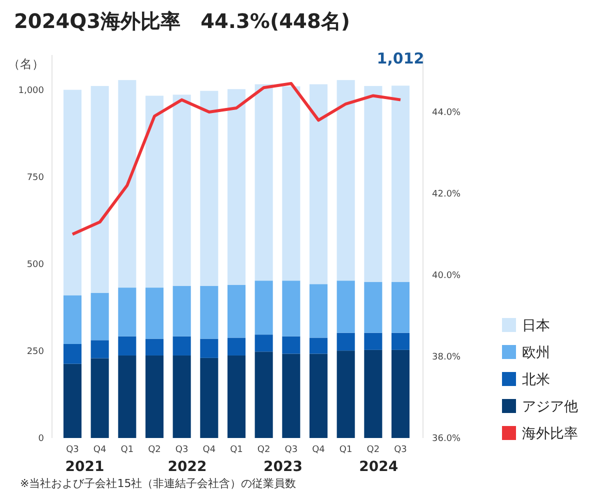  Describe the element at coordinates (536, 326) in the screenshot. I see `legend-label: 日本` at that location.